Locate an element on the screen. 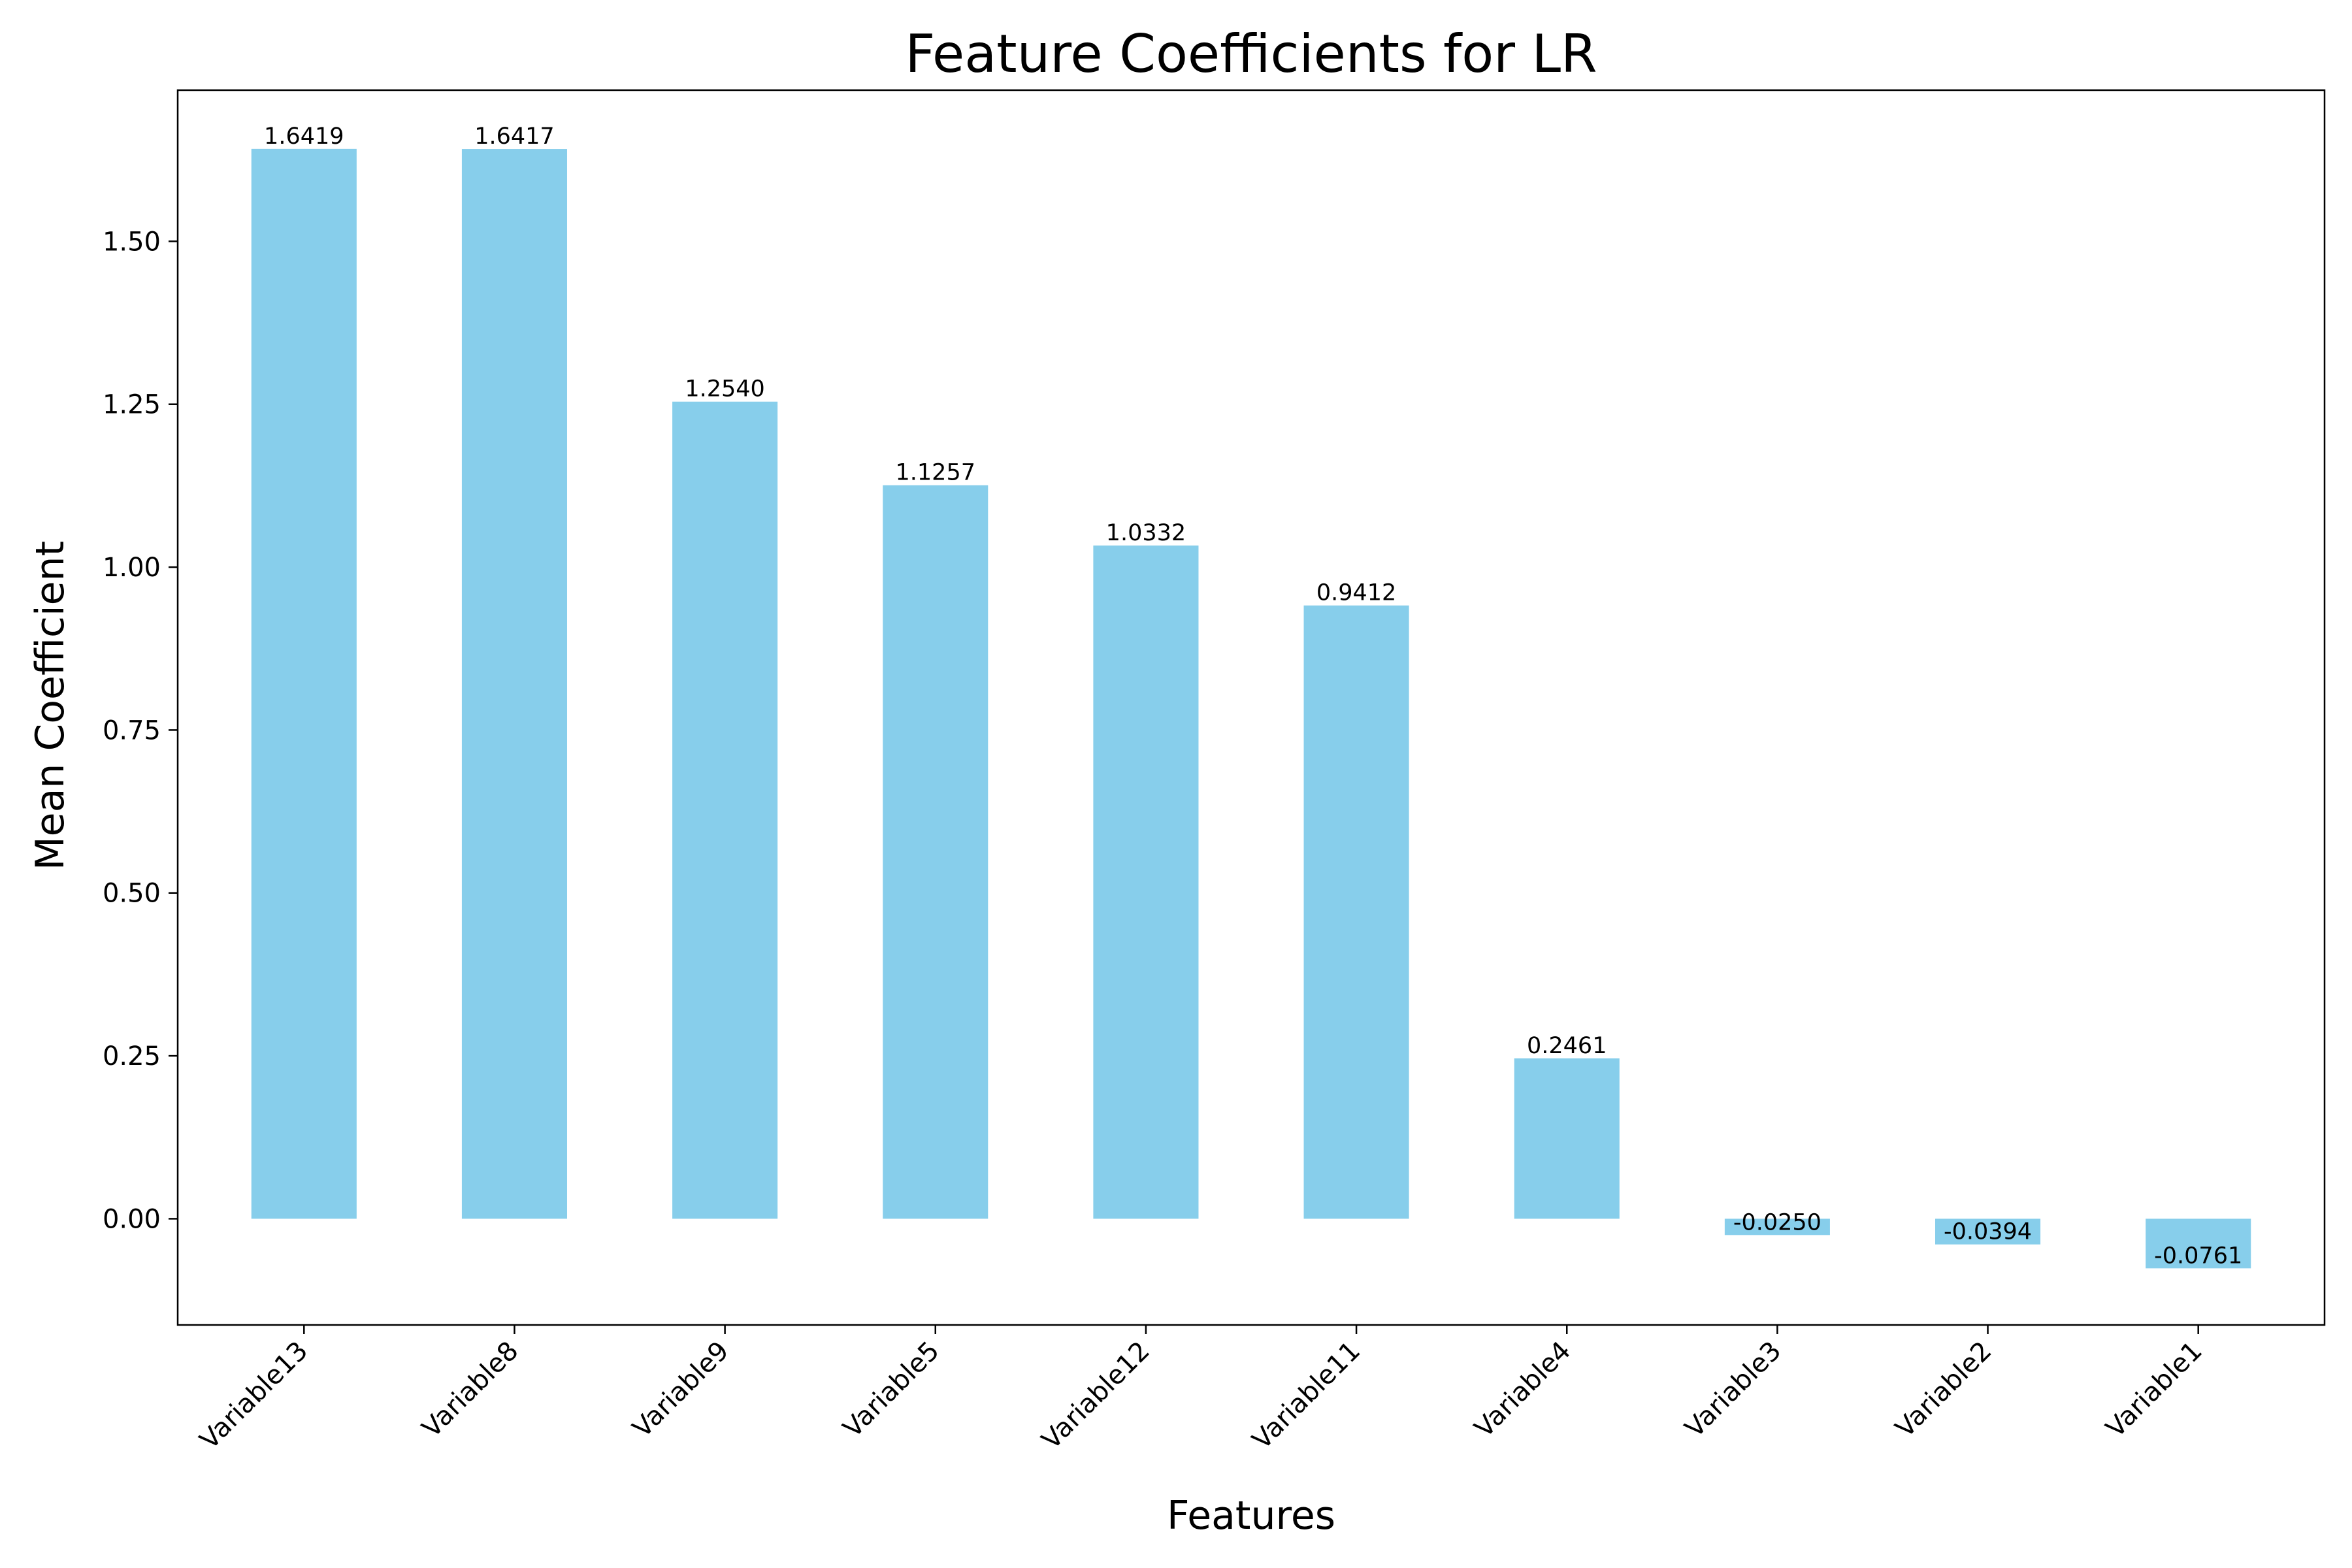  data-label-variable4: 0.2461 is located at coordinates (1567, 1046).